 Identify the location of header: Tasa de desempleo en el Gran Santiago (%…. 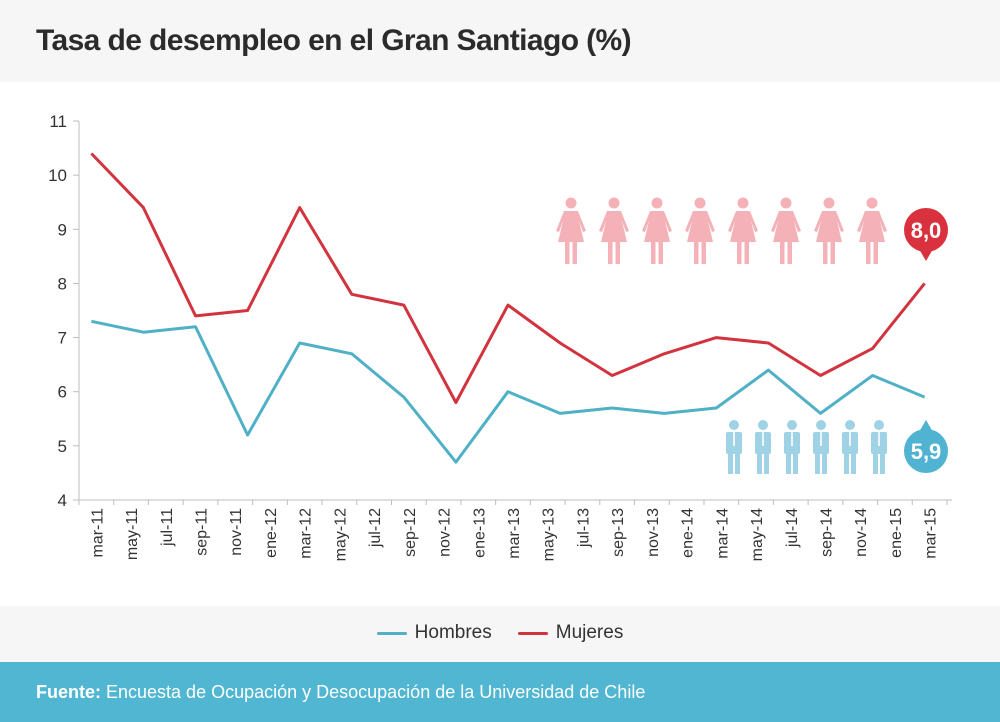
(500, 41).